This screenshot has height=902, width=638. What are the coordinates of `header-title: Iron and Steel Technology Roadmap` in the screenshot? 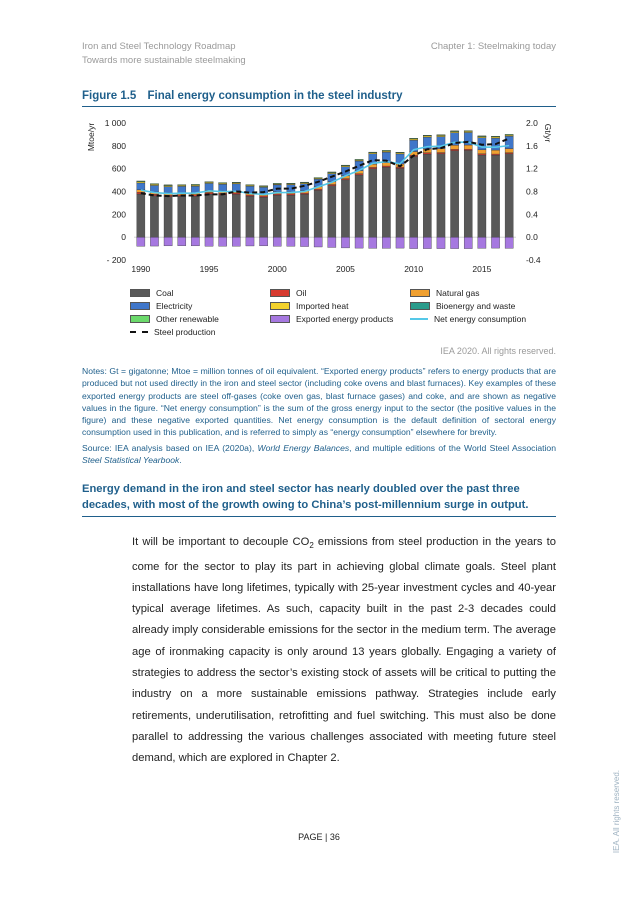 It's located at (159, 46).